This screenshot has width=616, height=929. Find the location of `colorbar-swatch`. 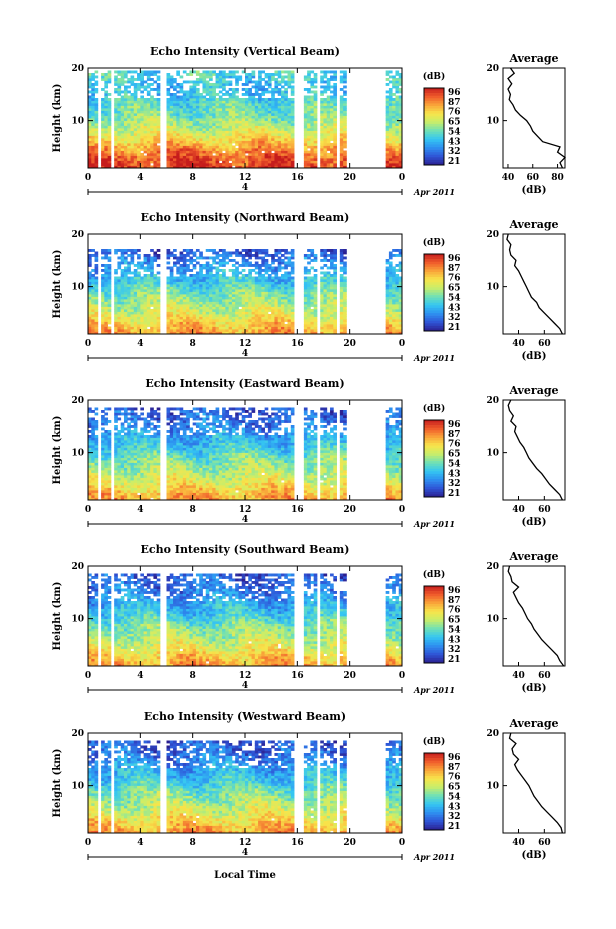

colorbar-swatch is located at coordinates (434, 143).